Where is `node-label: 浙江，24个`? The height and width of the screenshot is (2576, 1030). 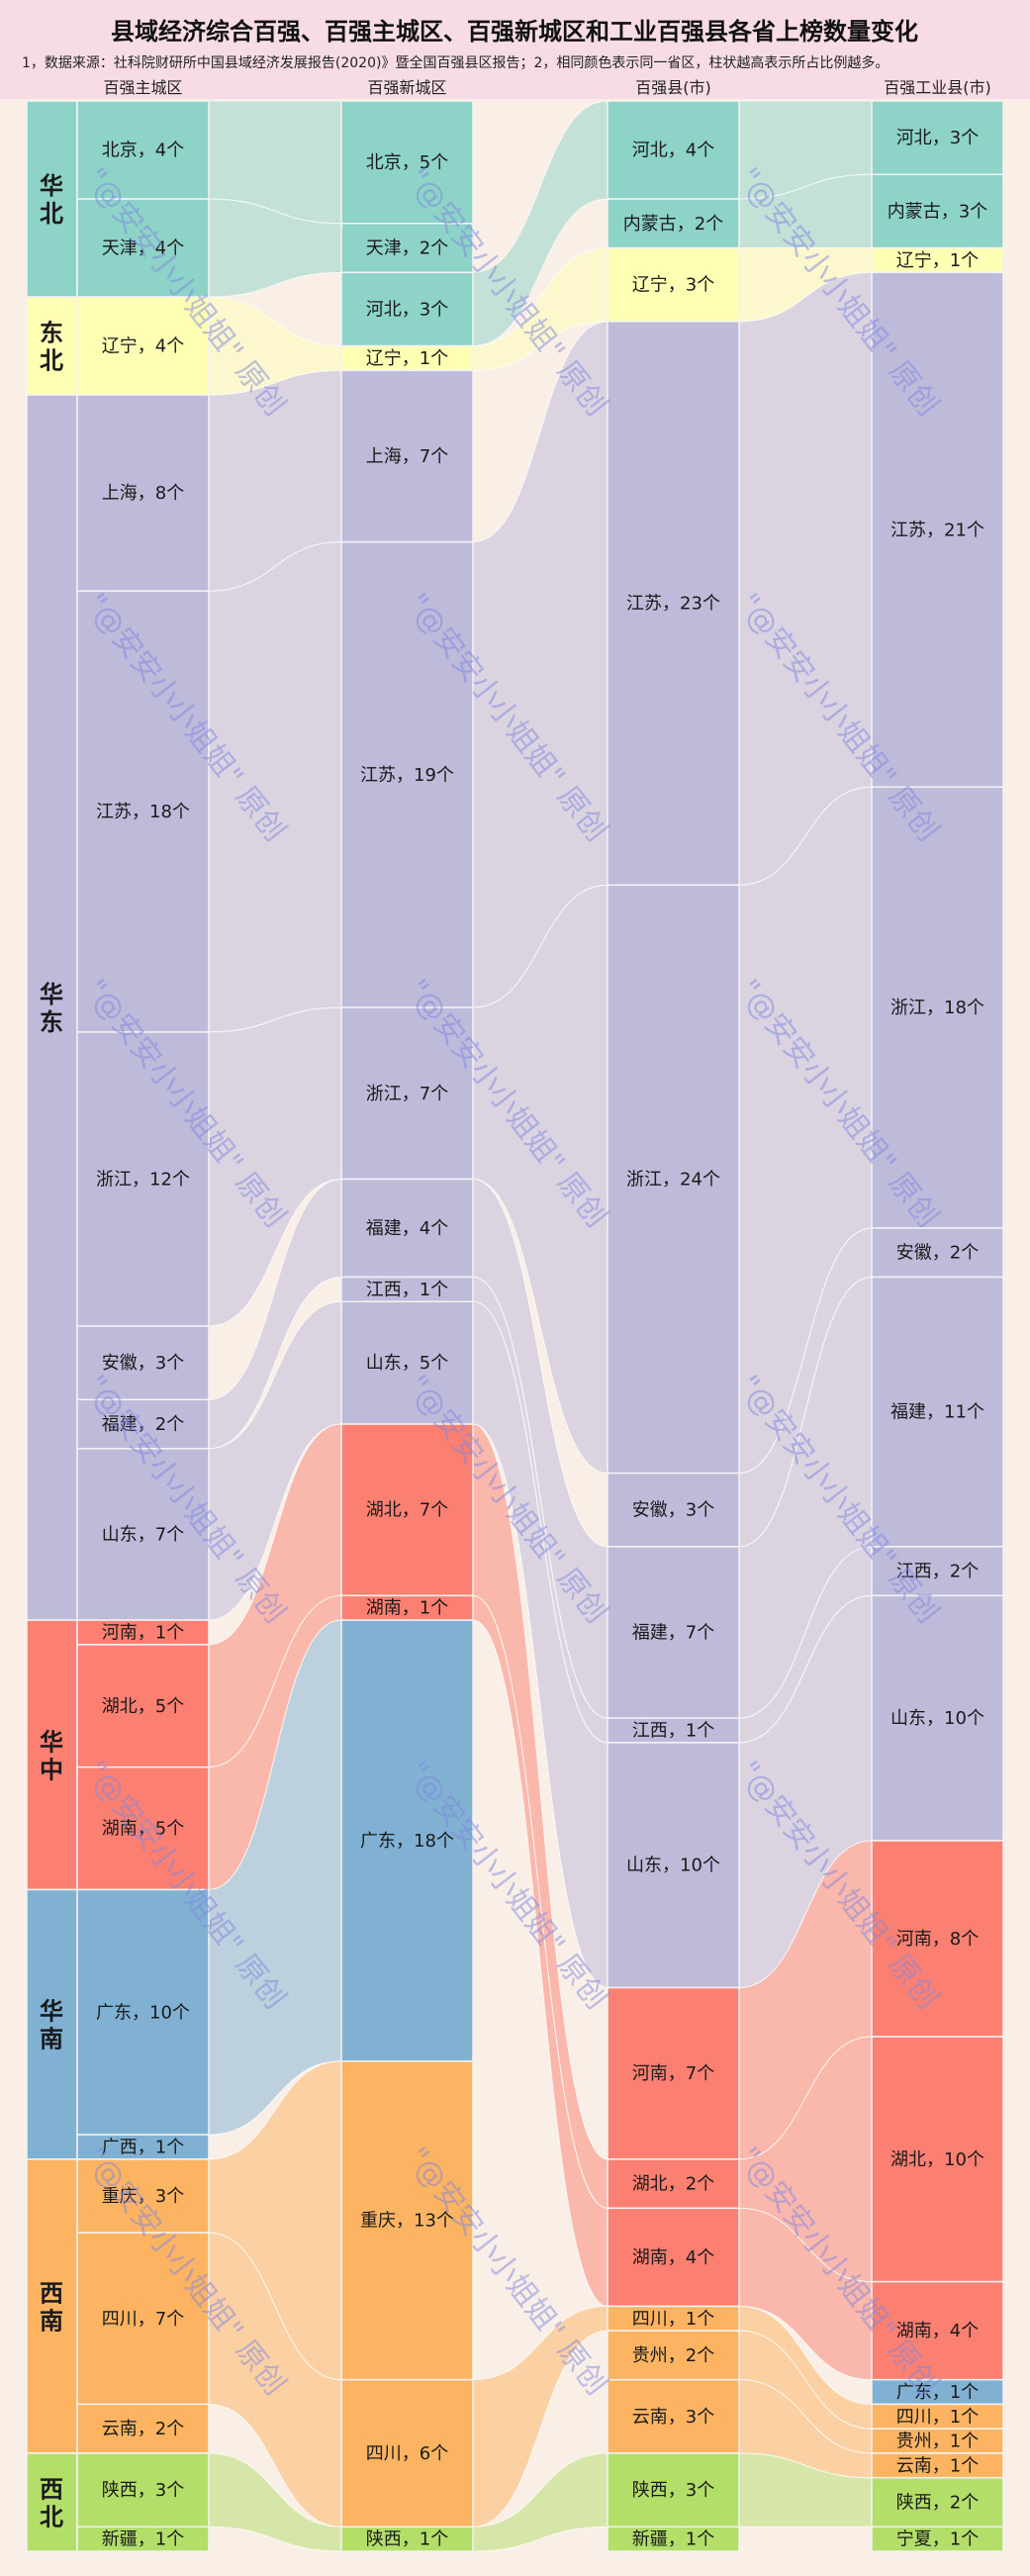
node-label: 浙江，24个 is located at coordinates (673, 1179).